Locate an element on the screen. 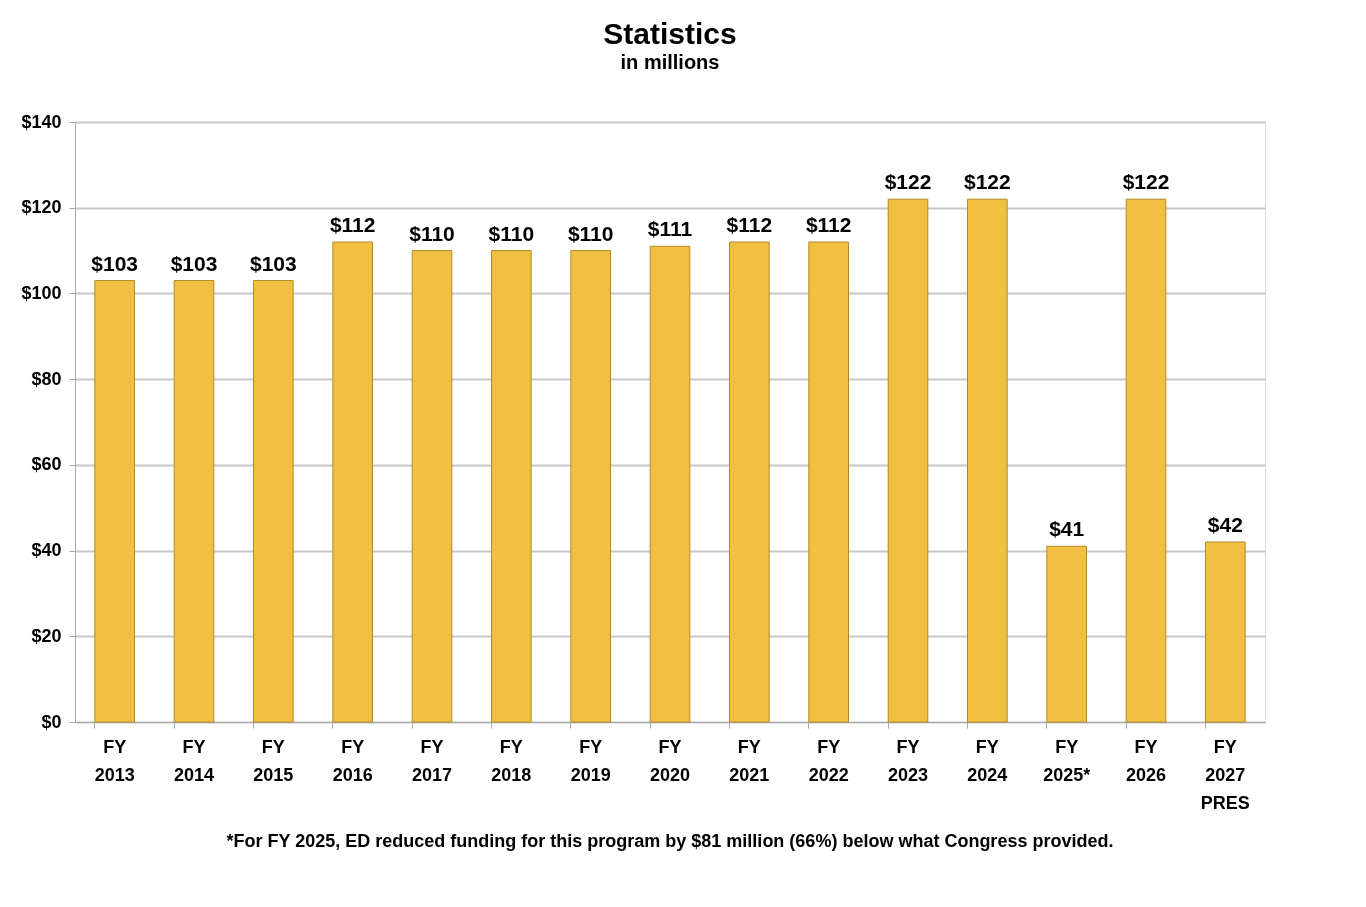  x-tick-label: FY 2027 PRES is located at coordinates (1225, 774).